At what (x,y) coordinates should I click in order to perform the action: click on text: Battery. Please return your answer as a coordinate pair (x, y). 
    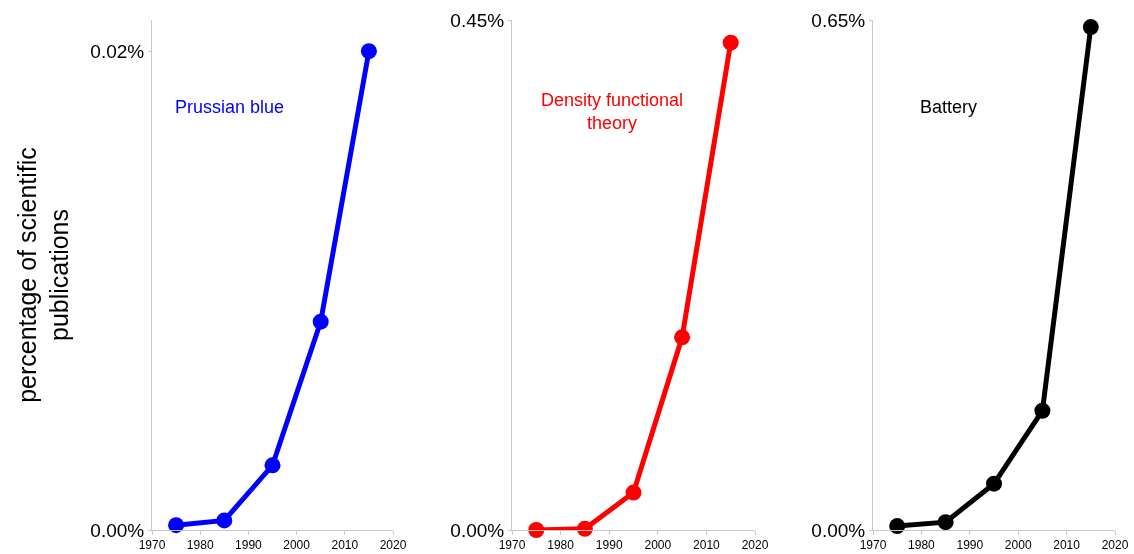
    Looking at the image, I should click on (949, 107).